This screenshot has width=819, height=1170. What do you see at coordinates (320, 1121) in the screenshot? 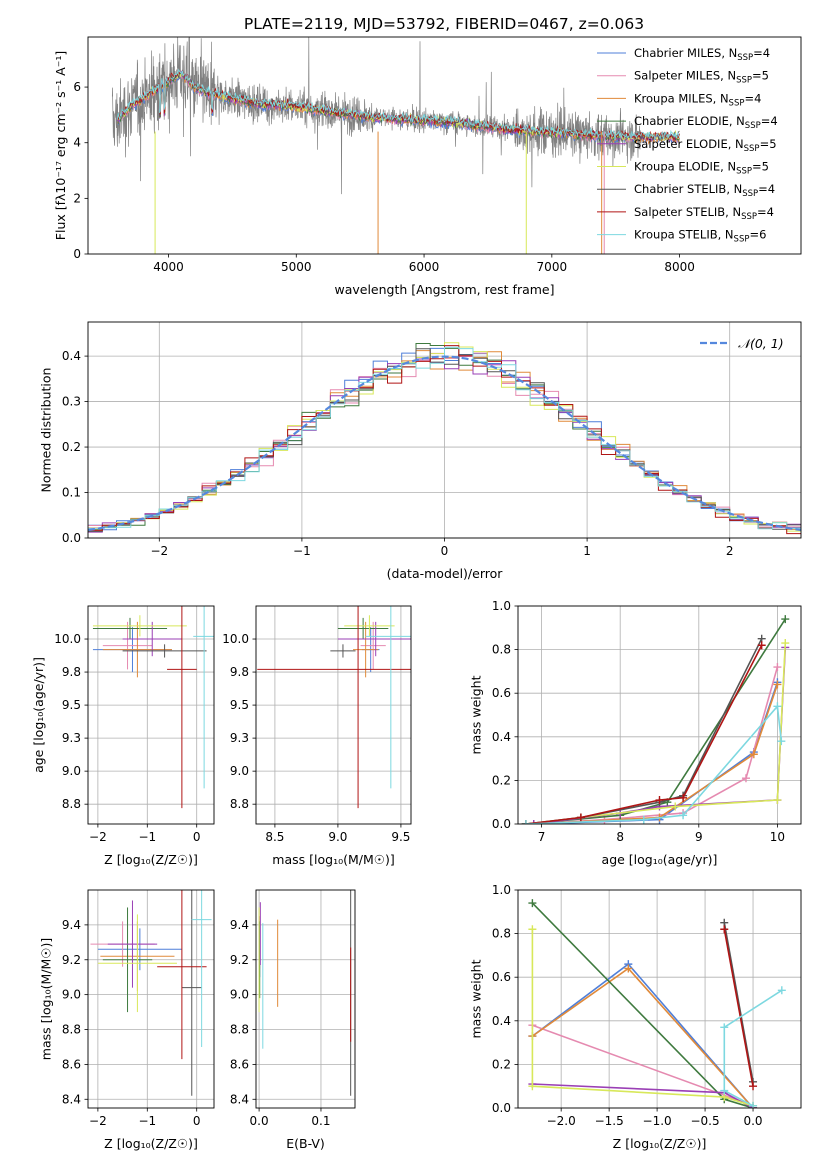
I see `x-tick-label: 0.1` at bounding box center [320, 1121].